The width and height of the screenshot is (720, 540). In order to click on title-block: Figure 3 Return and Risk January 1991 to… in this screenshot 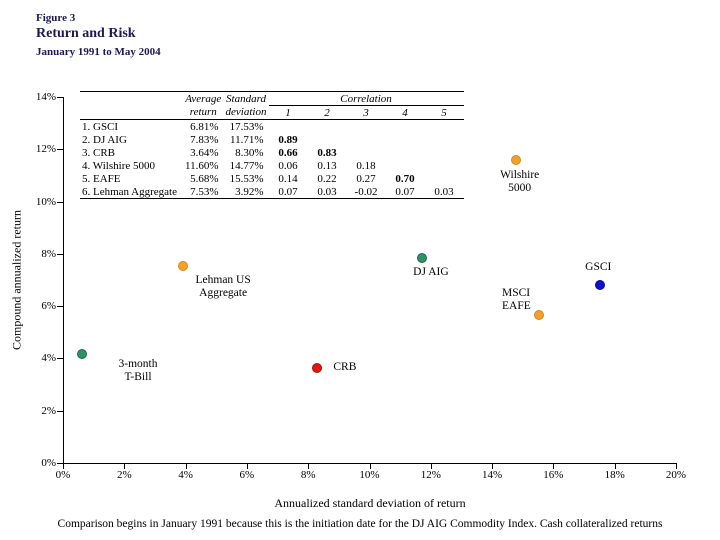, I will do `click(98, 35)`.